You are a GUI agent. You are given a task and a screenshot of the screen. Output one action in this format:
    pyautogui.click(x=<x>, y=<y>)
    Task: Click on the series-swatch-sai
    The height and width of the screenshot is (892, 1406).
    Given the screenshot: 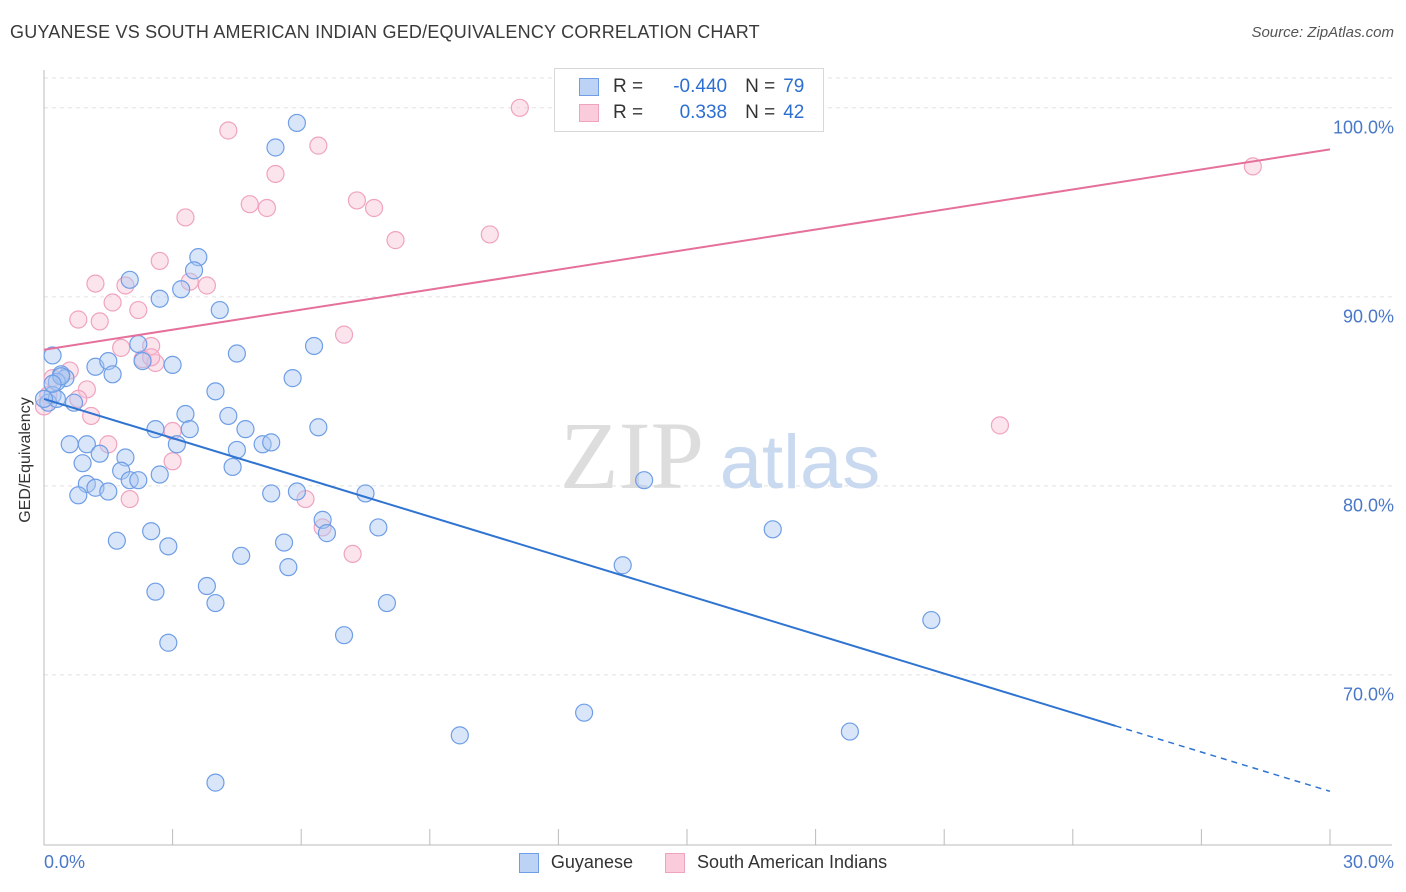 What is the action you would take?
    pyautogui.click(x=674, y=862)
    